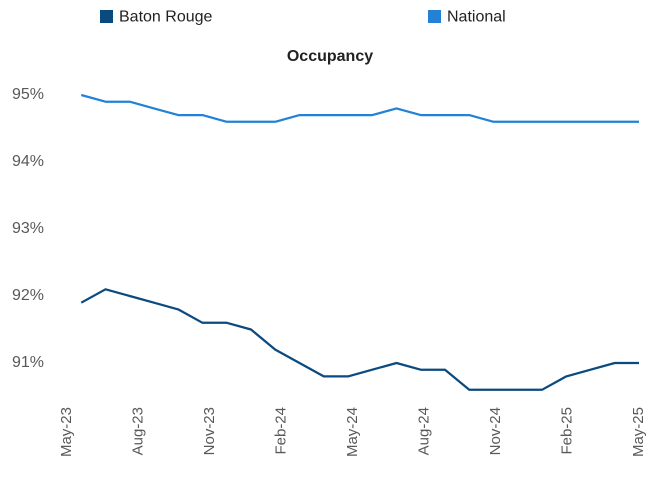 The width and height of the screenshot is (646, 482). Describe the element at coordinates (352, 432) in the screenshot. I see `x-tick-label: May-24` at that location.